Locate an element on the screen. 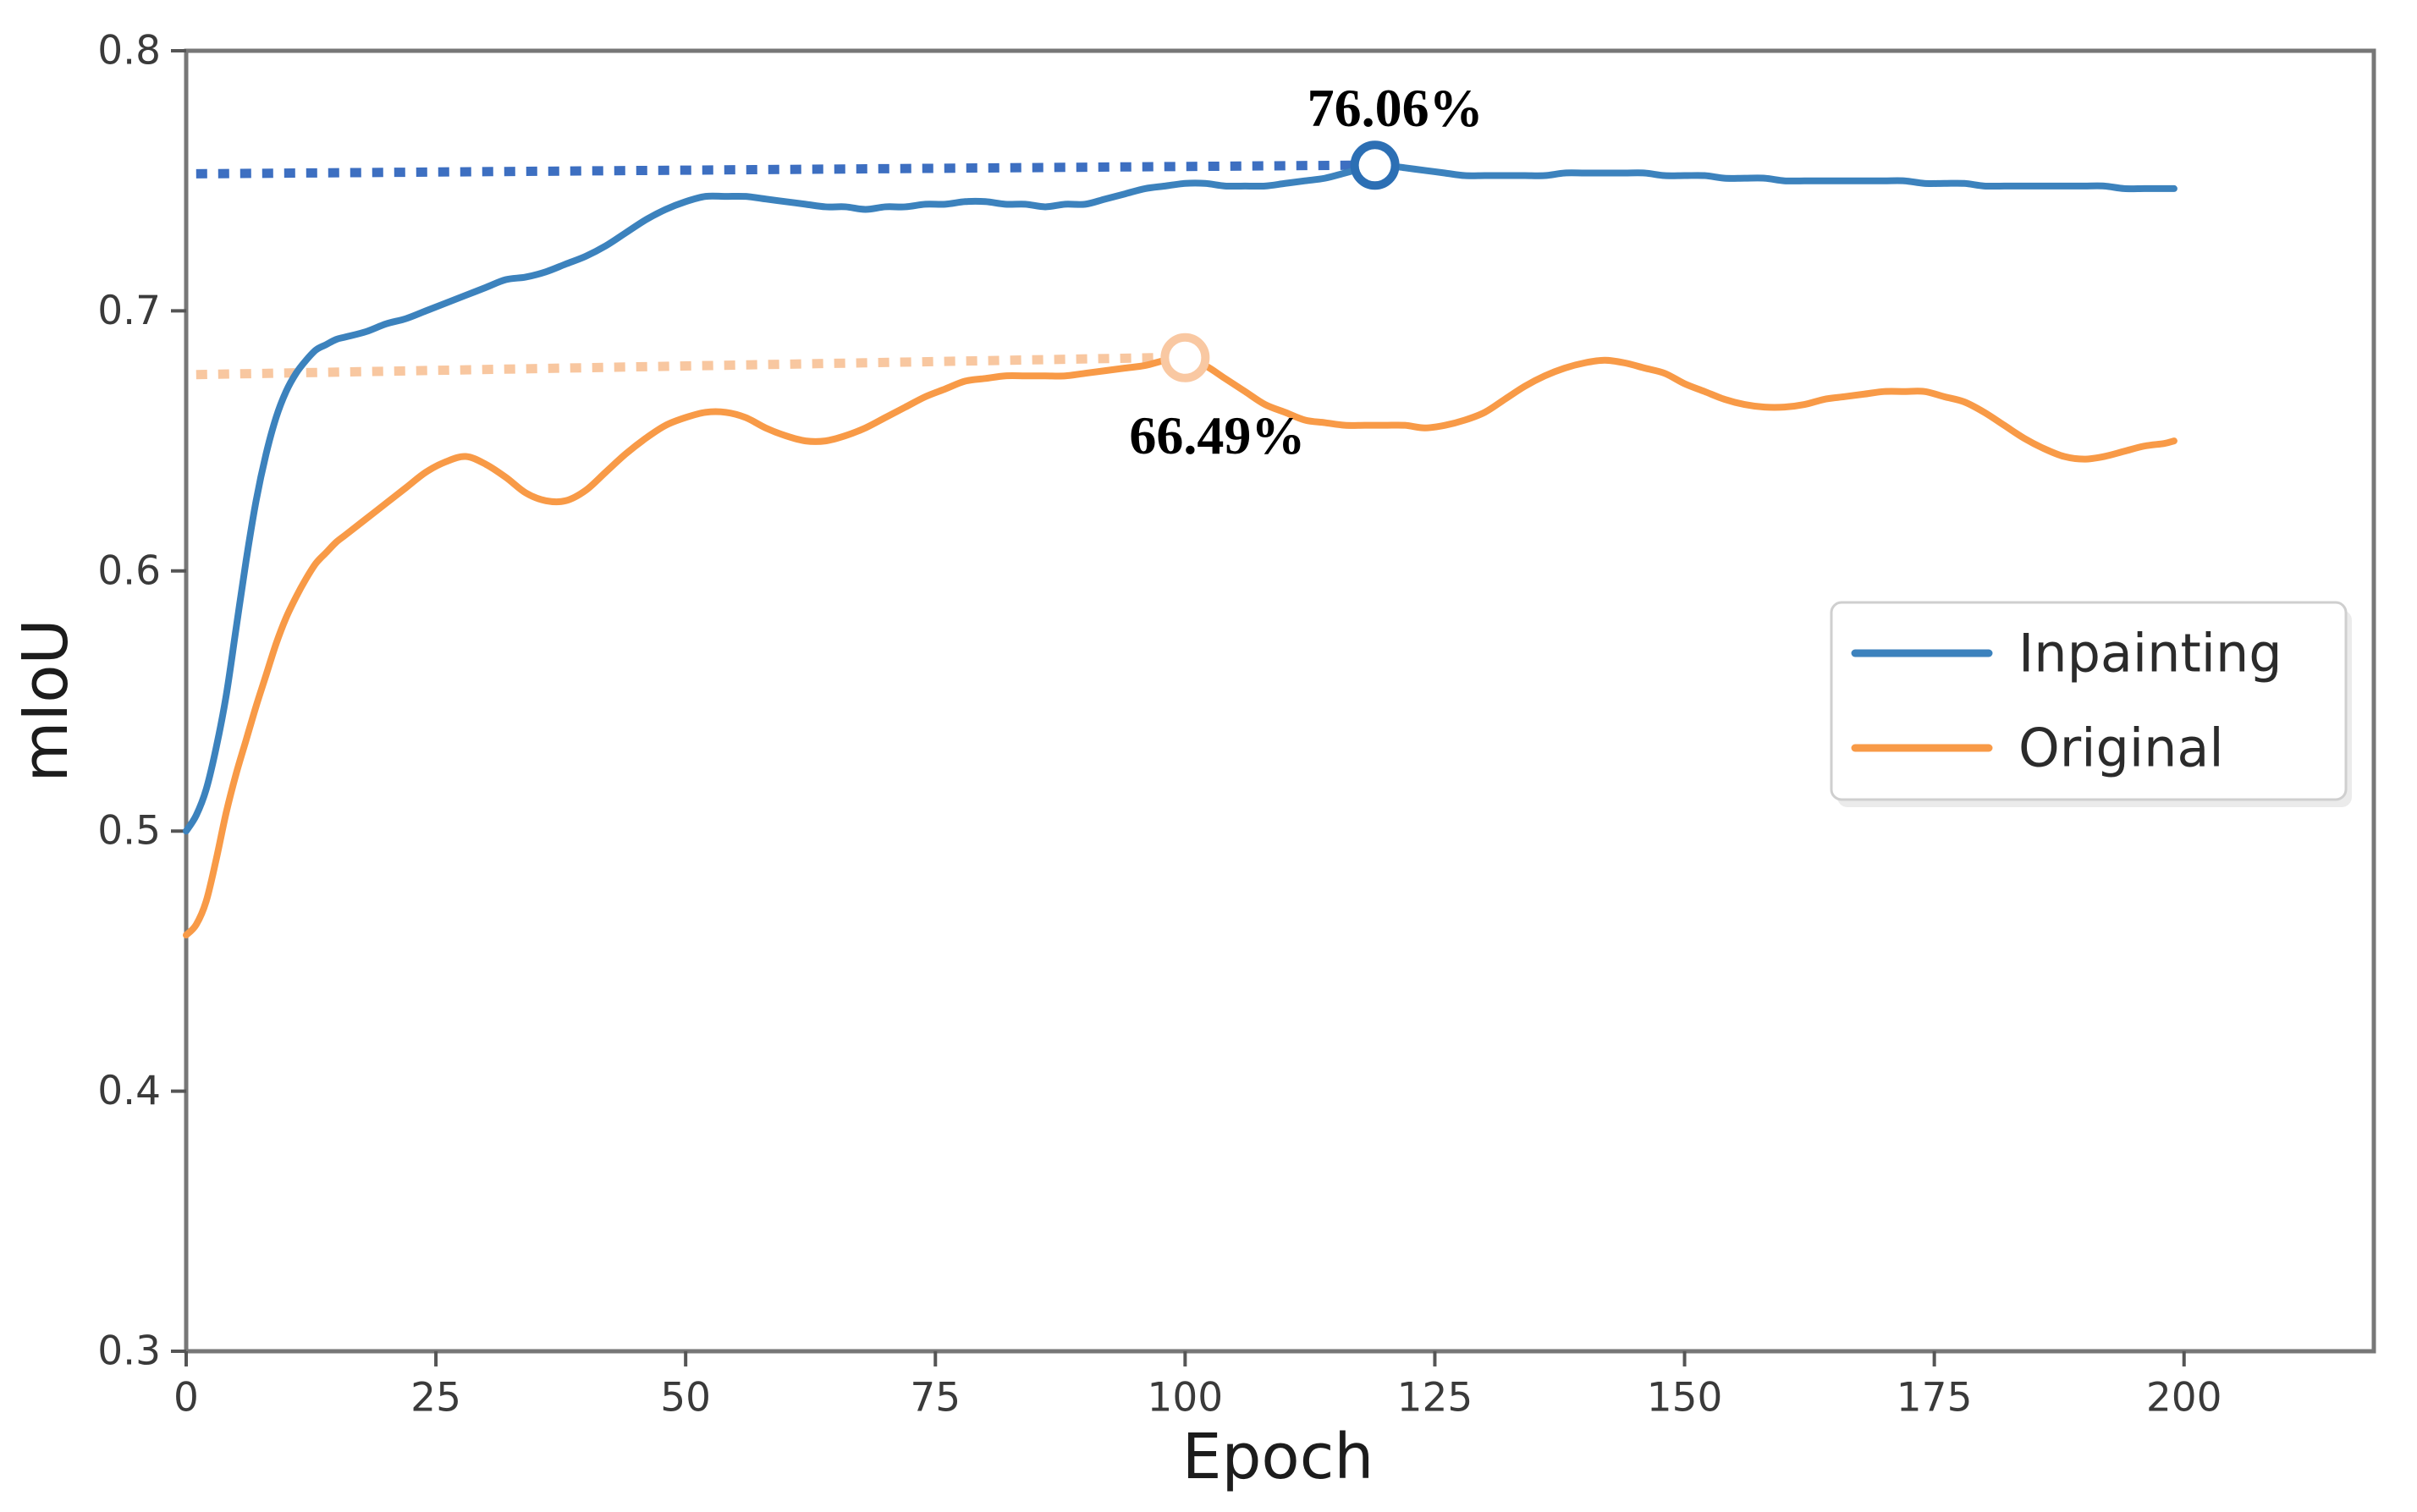  y-tick-label: 0.6 is located at coordinates (129, 571).